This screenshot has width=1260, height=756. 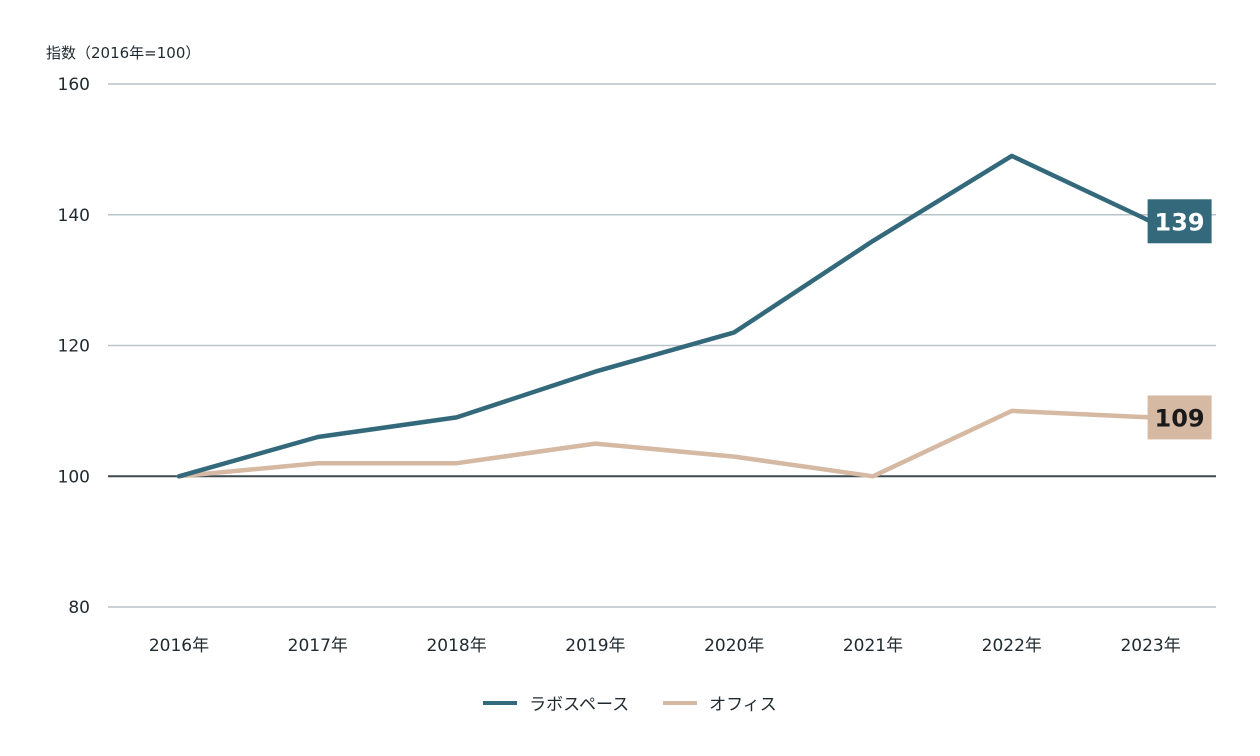 I want to click on end-label-value: 109, so click(x=1180, y=418).